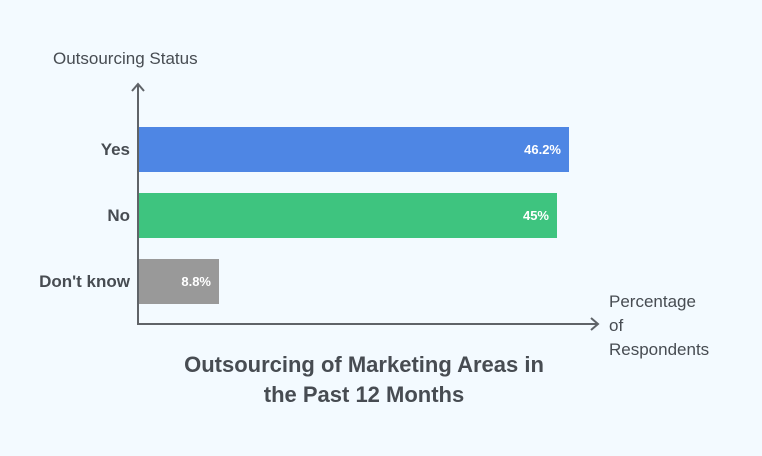  I want to click on x-axis-title-line: of, so click(616, 325).